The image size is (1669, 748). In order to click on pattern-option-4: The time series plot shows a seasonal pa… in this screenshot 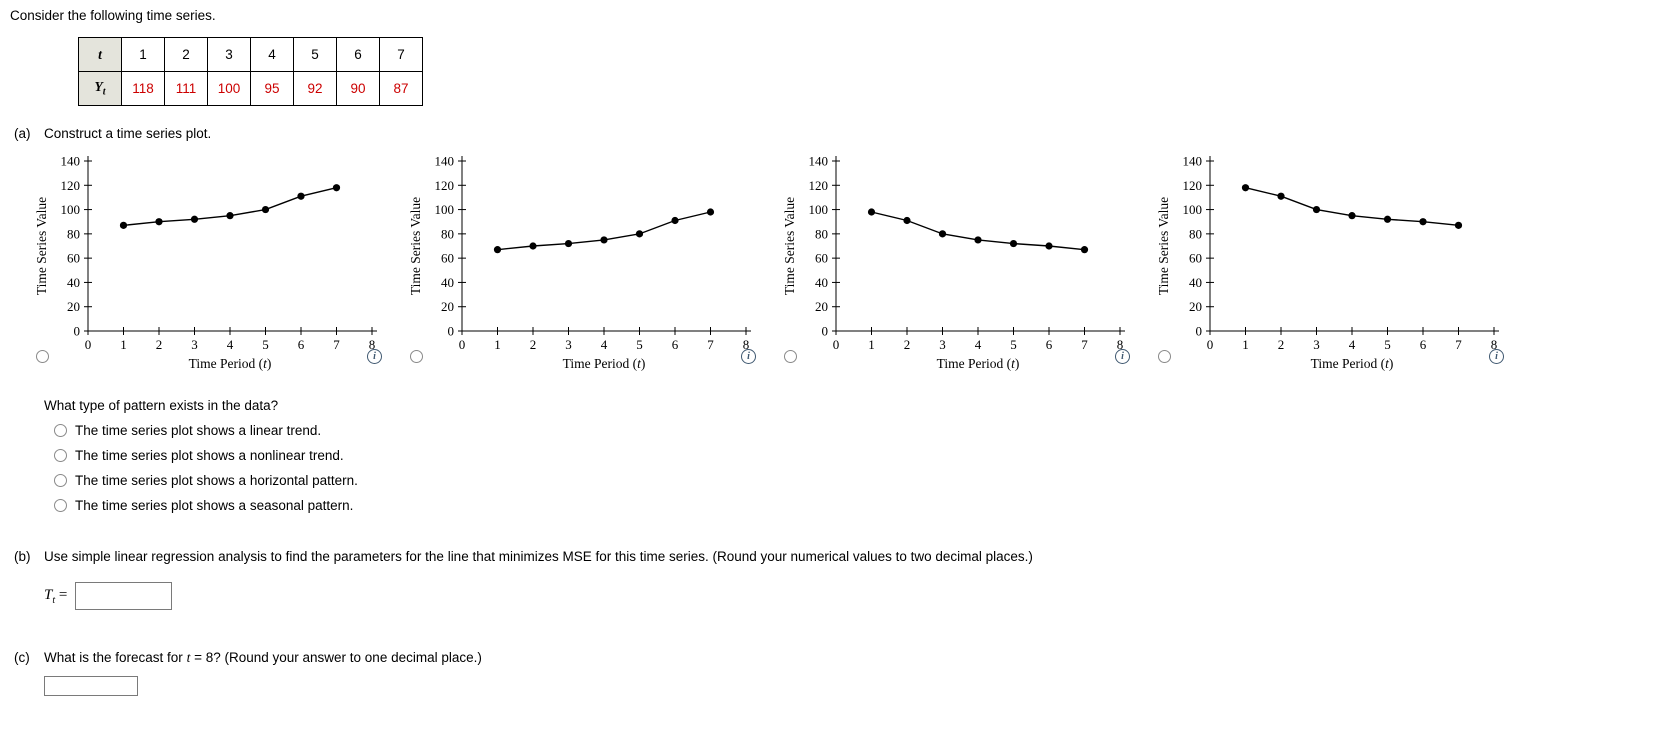, I will do `click(861, 505)`.